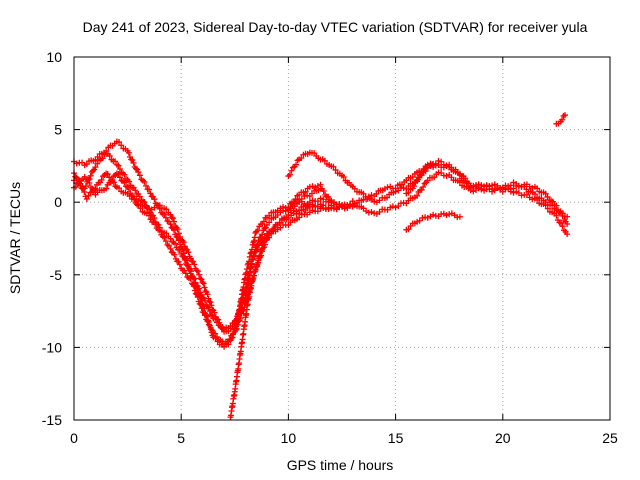 This screenshot has height=480, width=640. I want to click on y-tick-label: 5, so click(58, 130).